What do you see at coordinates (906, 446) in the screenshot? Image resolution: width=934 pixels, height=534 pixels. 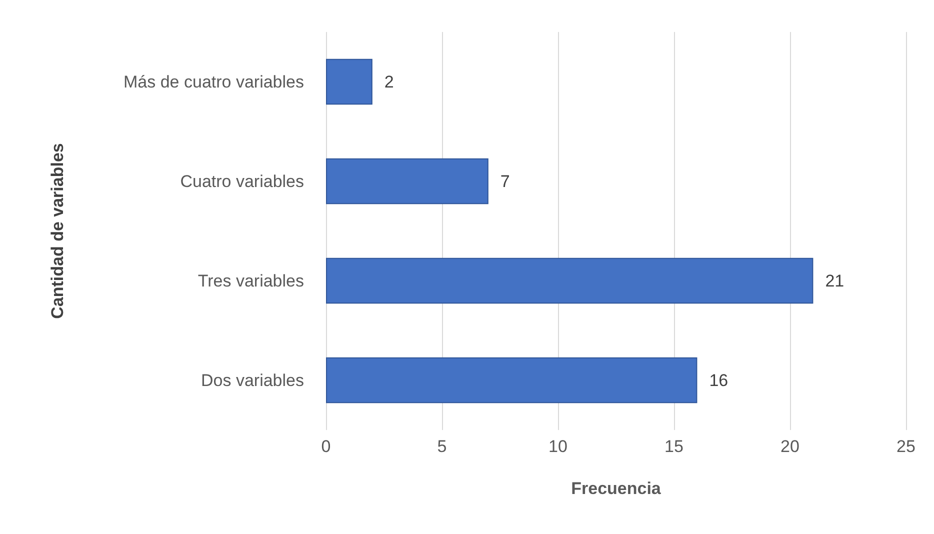 I see `x-tick-label: 25` at bounding box center [906, 446].